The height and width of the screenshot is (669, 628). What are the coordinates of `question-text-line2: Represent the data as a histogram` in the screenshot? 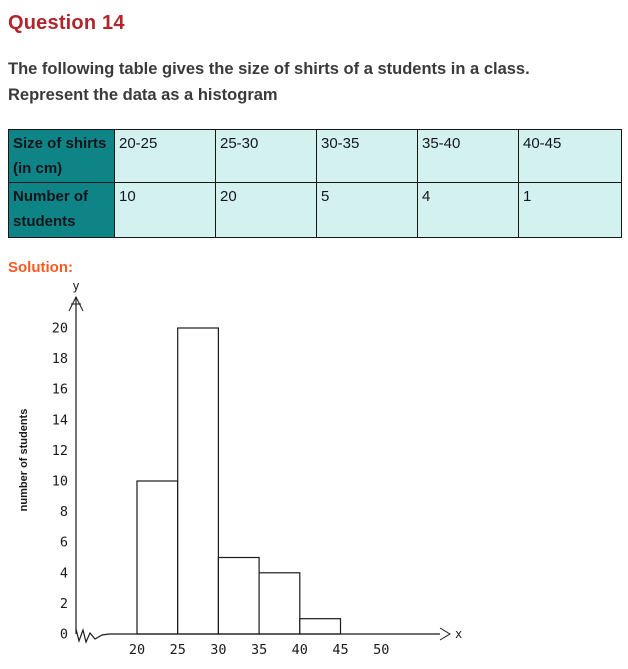 It's located at (143, 95).